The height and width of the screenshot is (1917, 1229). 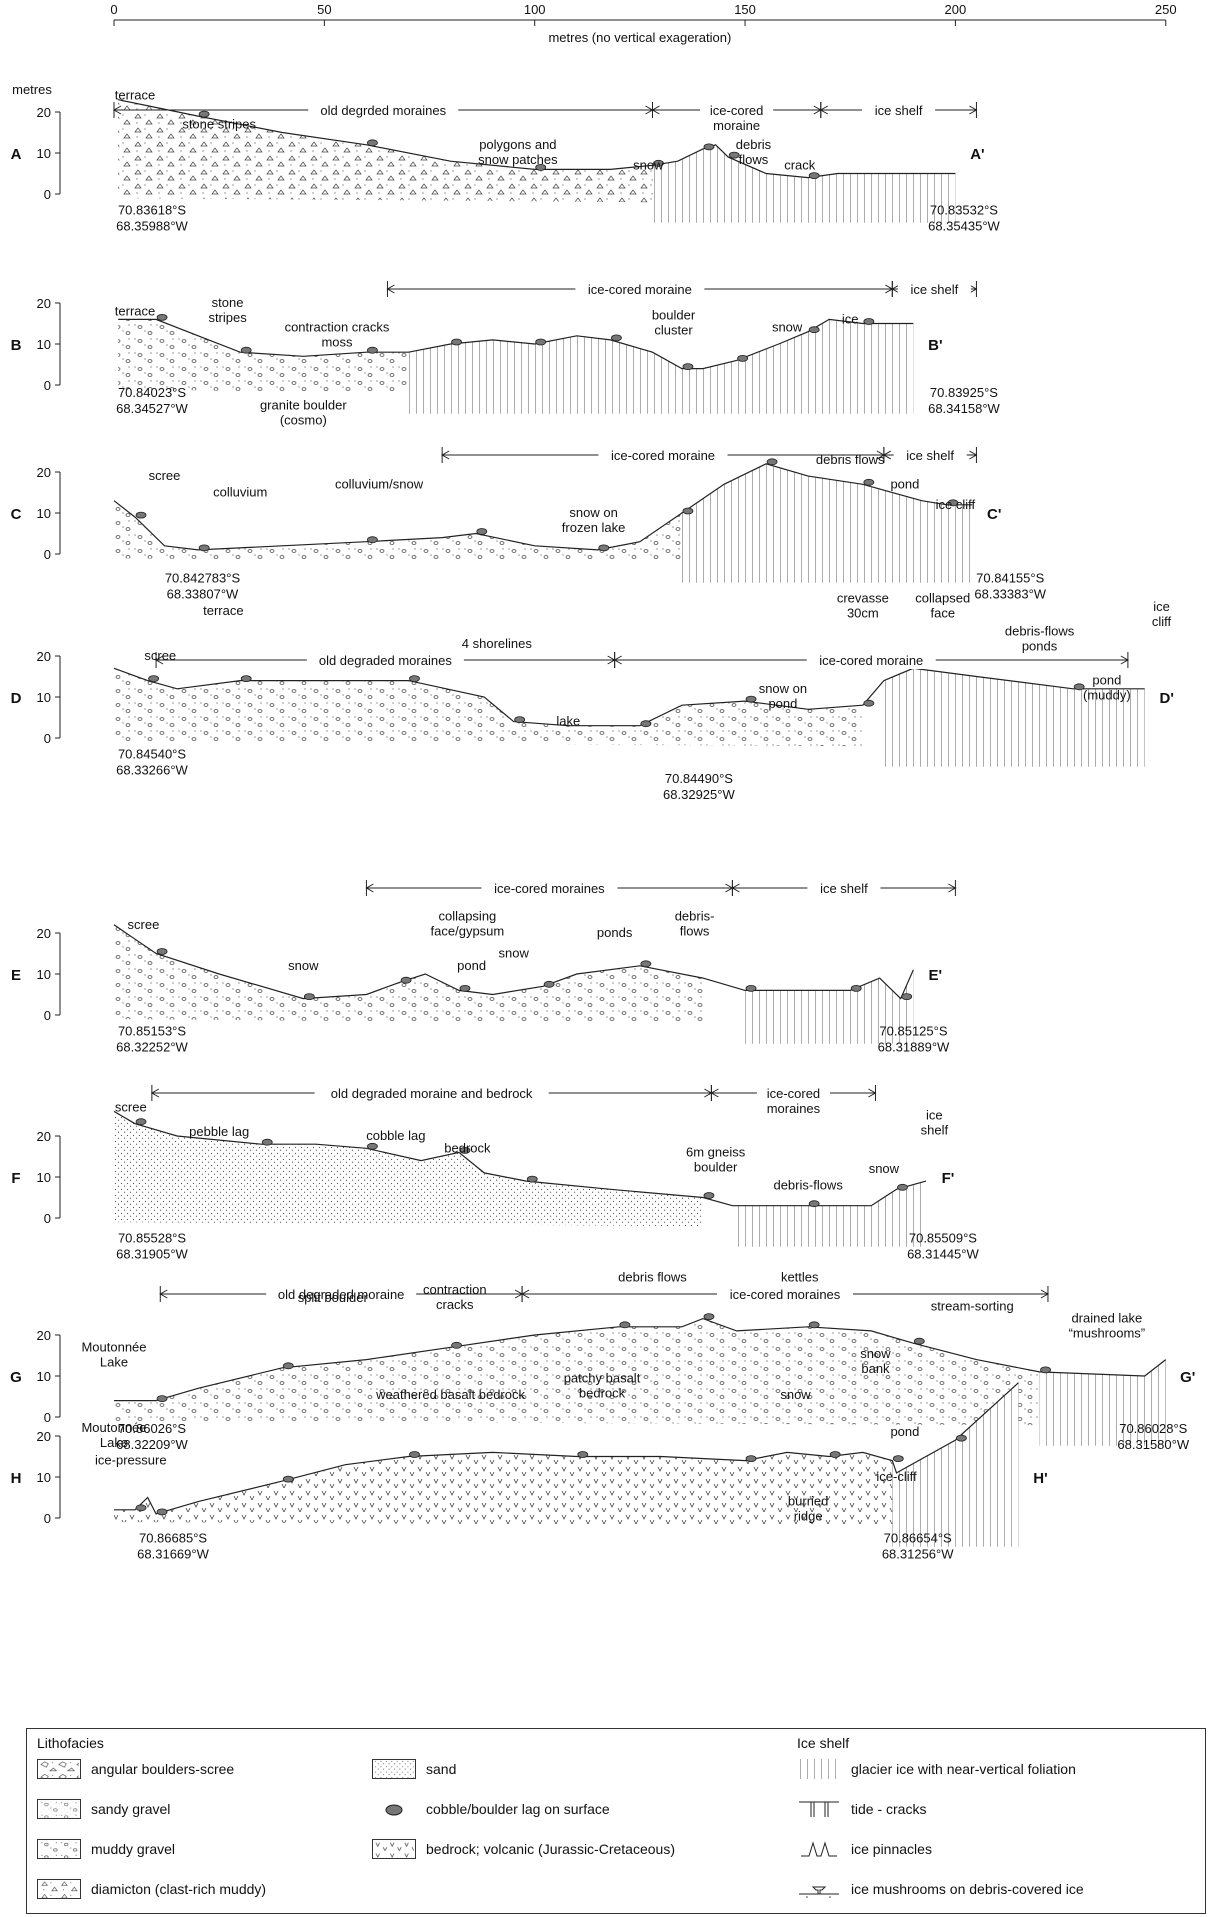 What do you see at coordinates (131, 1106) in the screenshot?
I see `feature-label: scree` at bounding box center [131, 1106].